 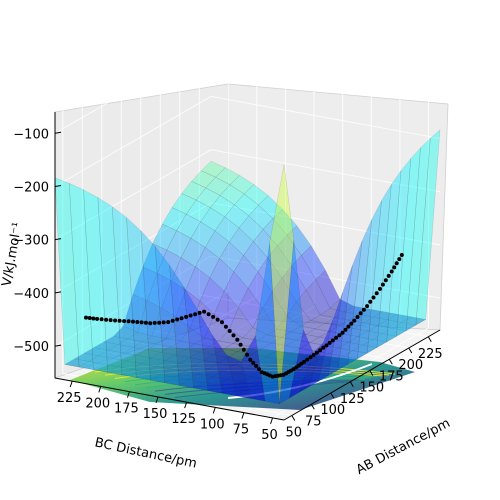 I want to click on y-tick-label: 125, so click(x=183, y=419).